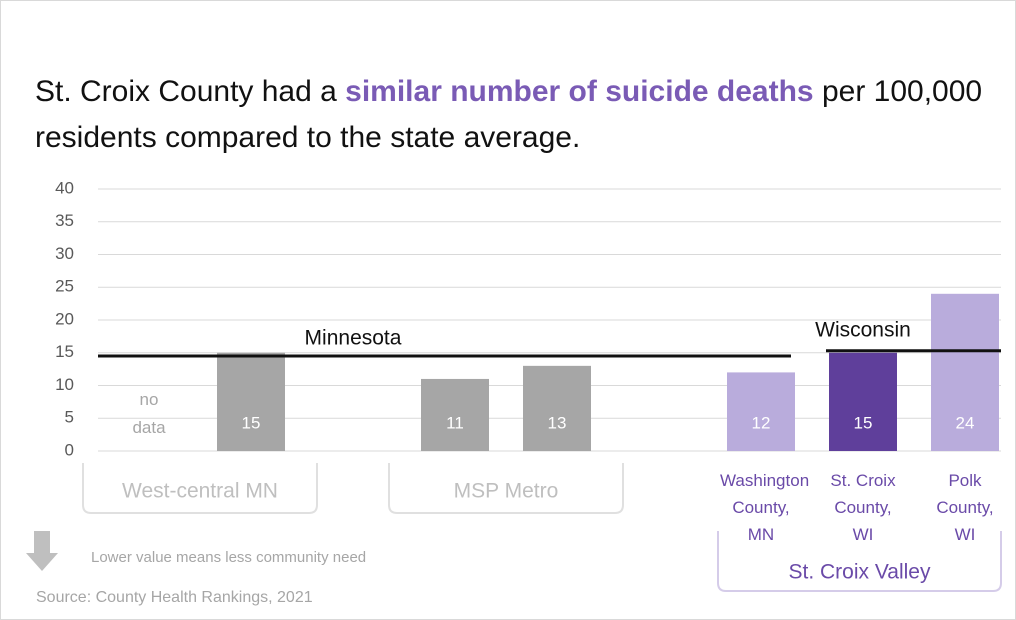 The image size is (1016, 620). What do you see at coordinates (228, 557) in the screenshot?
I see `note: Lower value means less community need` at bounding box center [228, 557].